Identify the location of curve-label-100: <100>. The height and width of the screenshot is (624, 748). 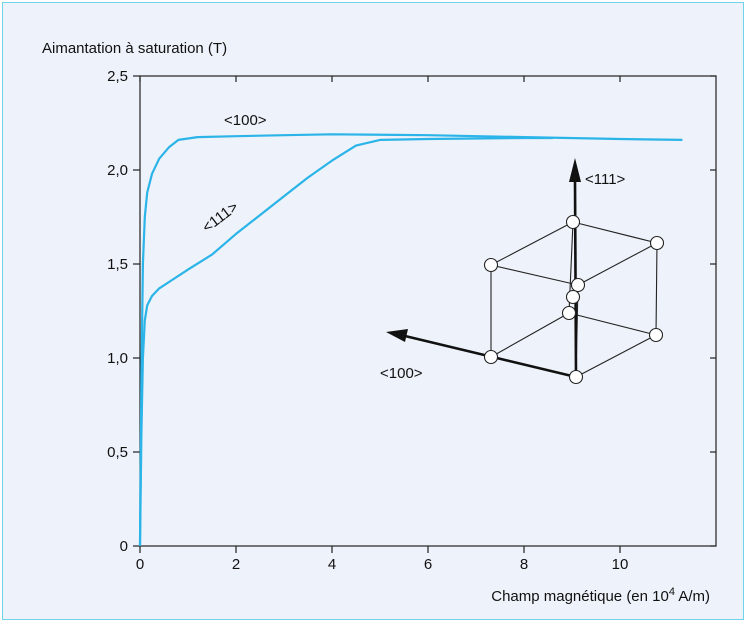
(245, 120).